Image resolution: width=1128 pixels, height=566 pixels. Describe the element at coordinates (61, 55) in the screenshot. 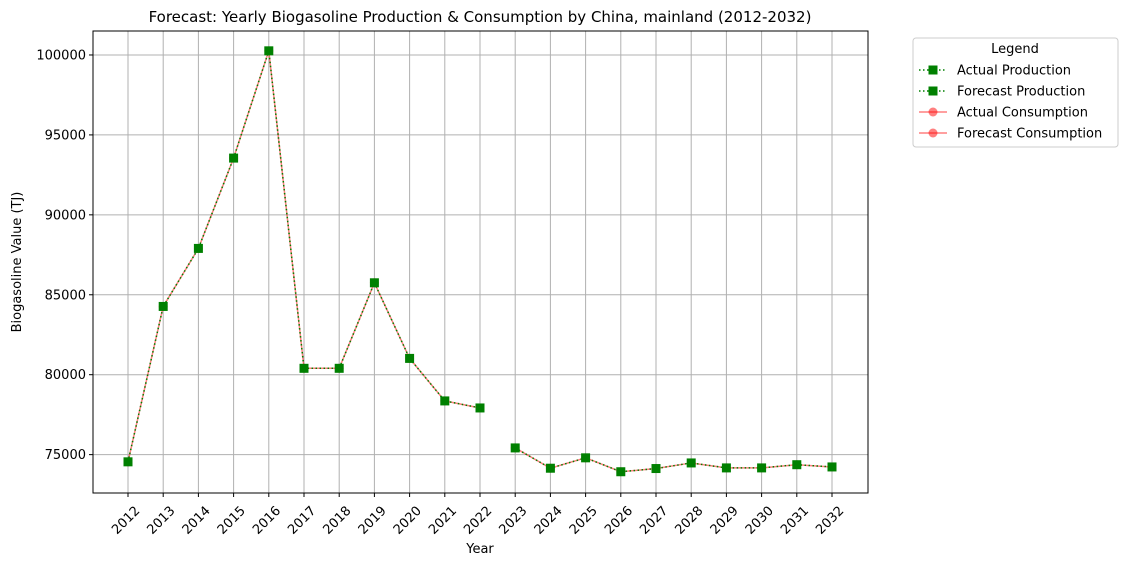

I see `y-tick-label: 100000` at that location.